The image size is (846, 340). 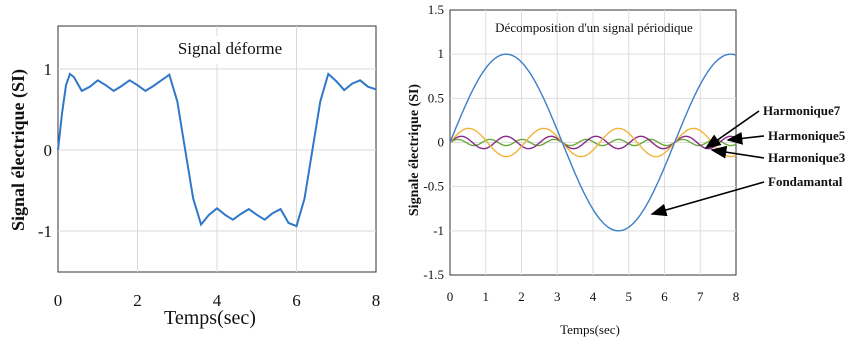 I want to click on left-title-box, so click(x=227, y=50).